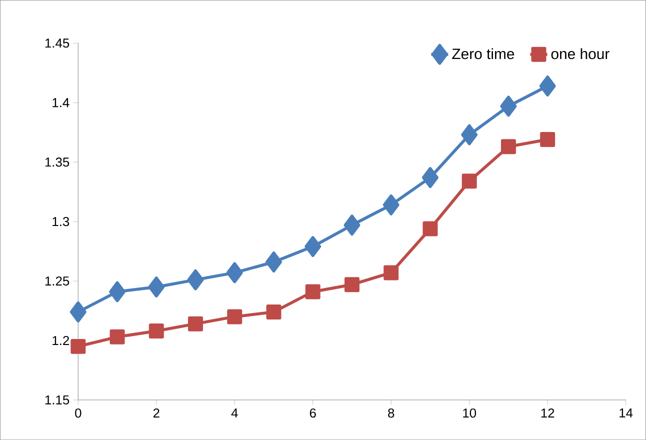 The height and width of the screenshot is (440, 646). What do you see at coordinates (57, 399) in the screenshot?
I see `y-tick-label: 1.15` at bounding box center [57, 399].